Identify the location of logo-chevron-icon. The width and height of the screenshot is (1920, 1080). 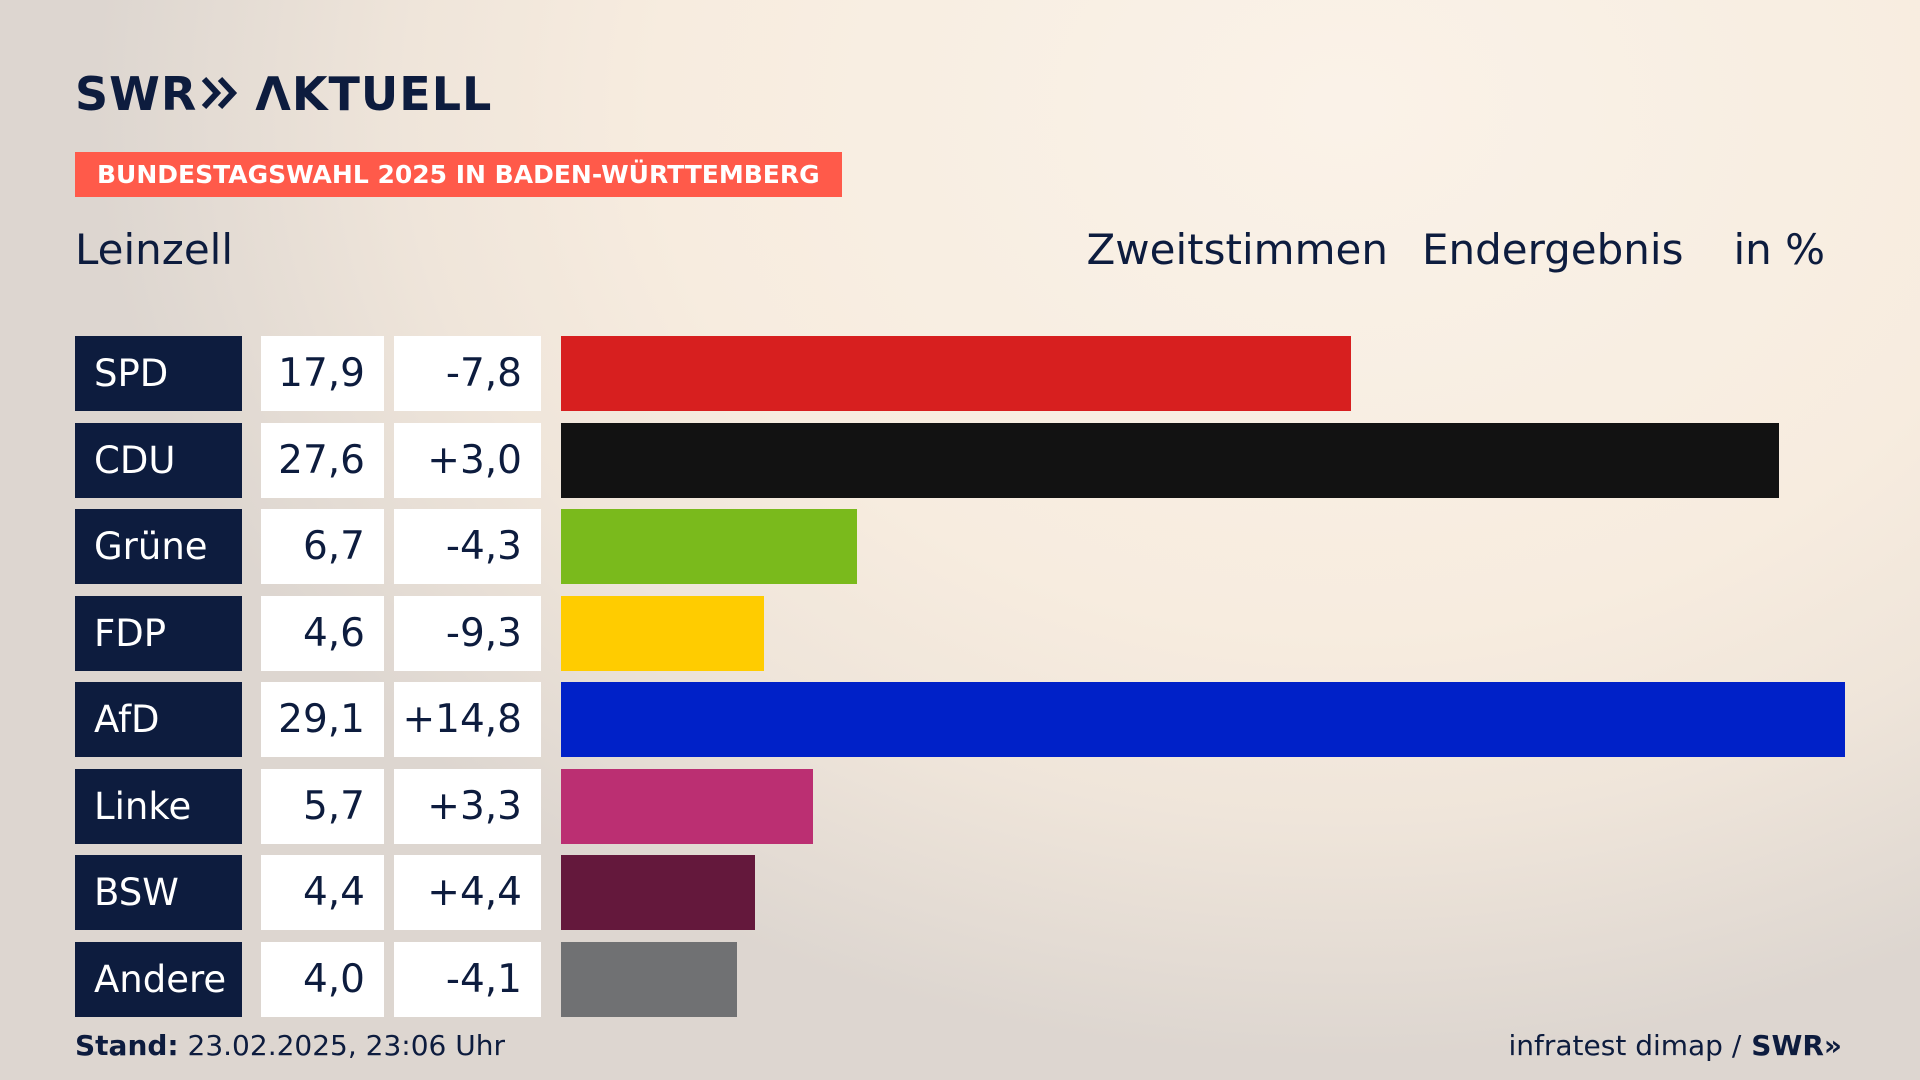
(221, 94).